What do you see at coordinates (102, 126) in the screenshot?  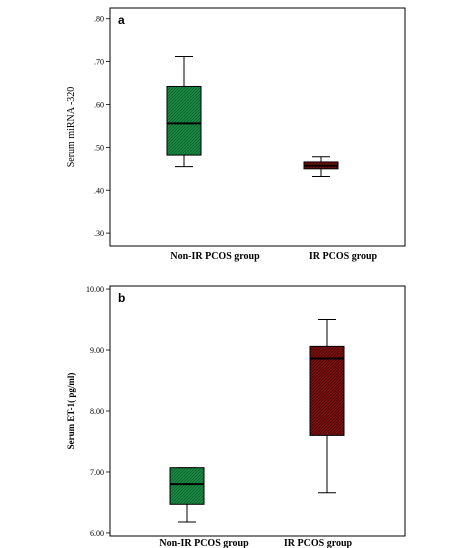 I see `y-ticks-a: .30 .40 .50 .60 .70 .80` at bounding box center [102, 126].